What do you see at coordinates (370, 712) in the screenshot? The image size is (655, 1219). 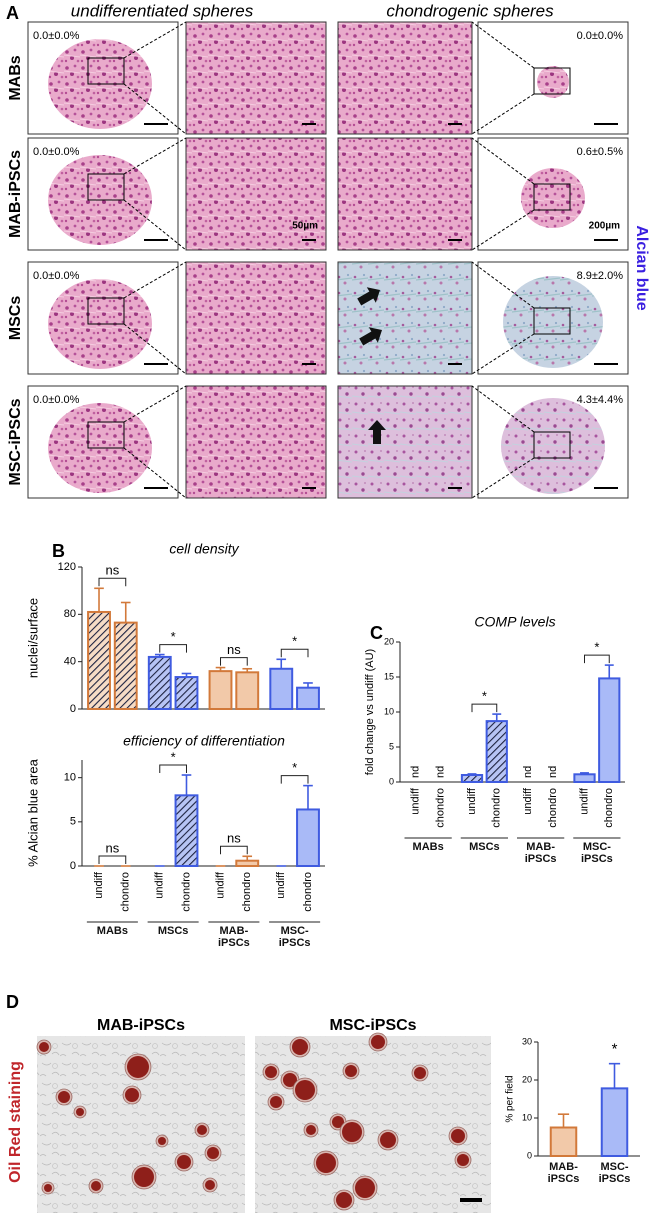 I see `y-axis-label: fold change vs undiff (AU)` at bounding box center [370, 712].